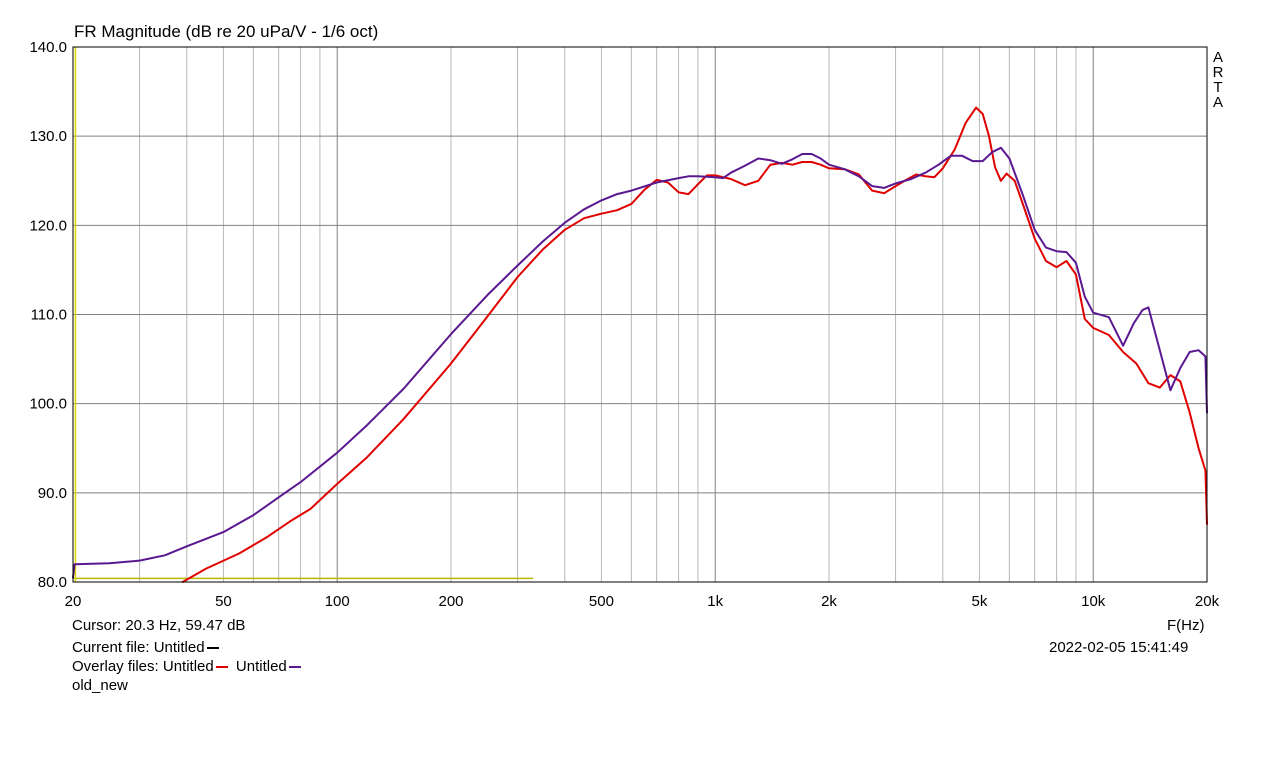 This screenshot has width=1279, height=768. Describe the element at coordinates (48, 225) in the screenshot. I see `y-tick-label: 120.0` at that location.